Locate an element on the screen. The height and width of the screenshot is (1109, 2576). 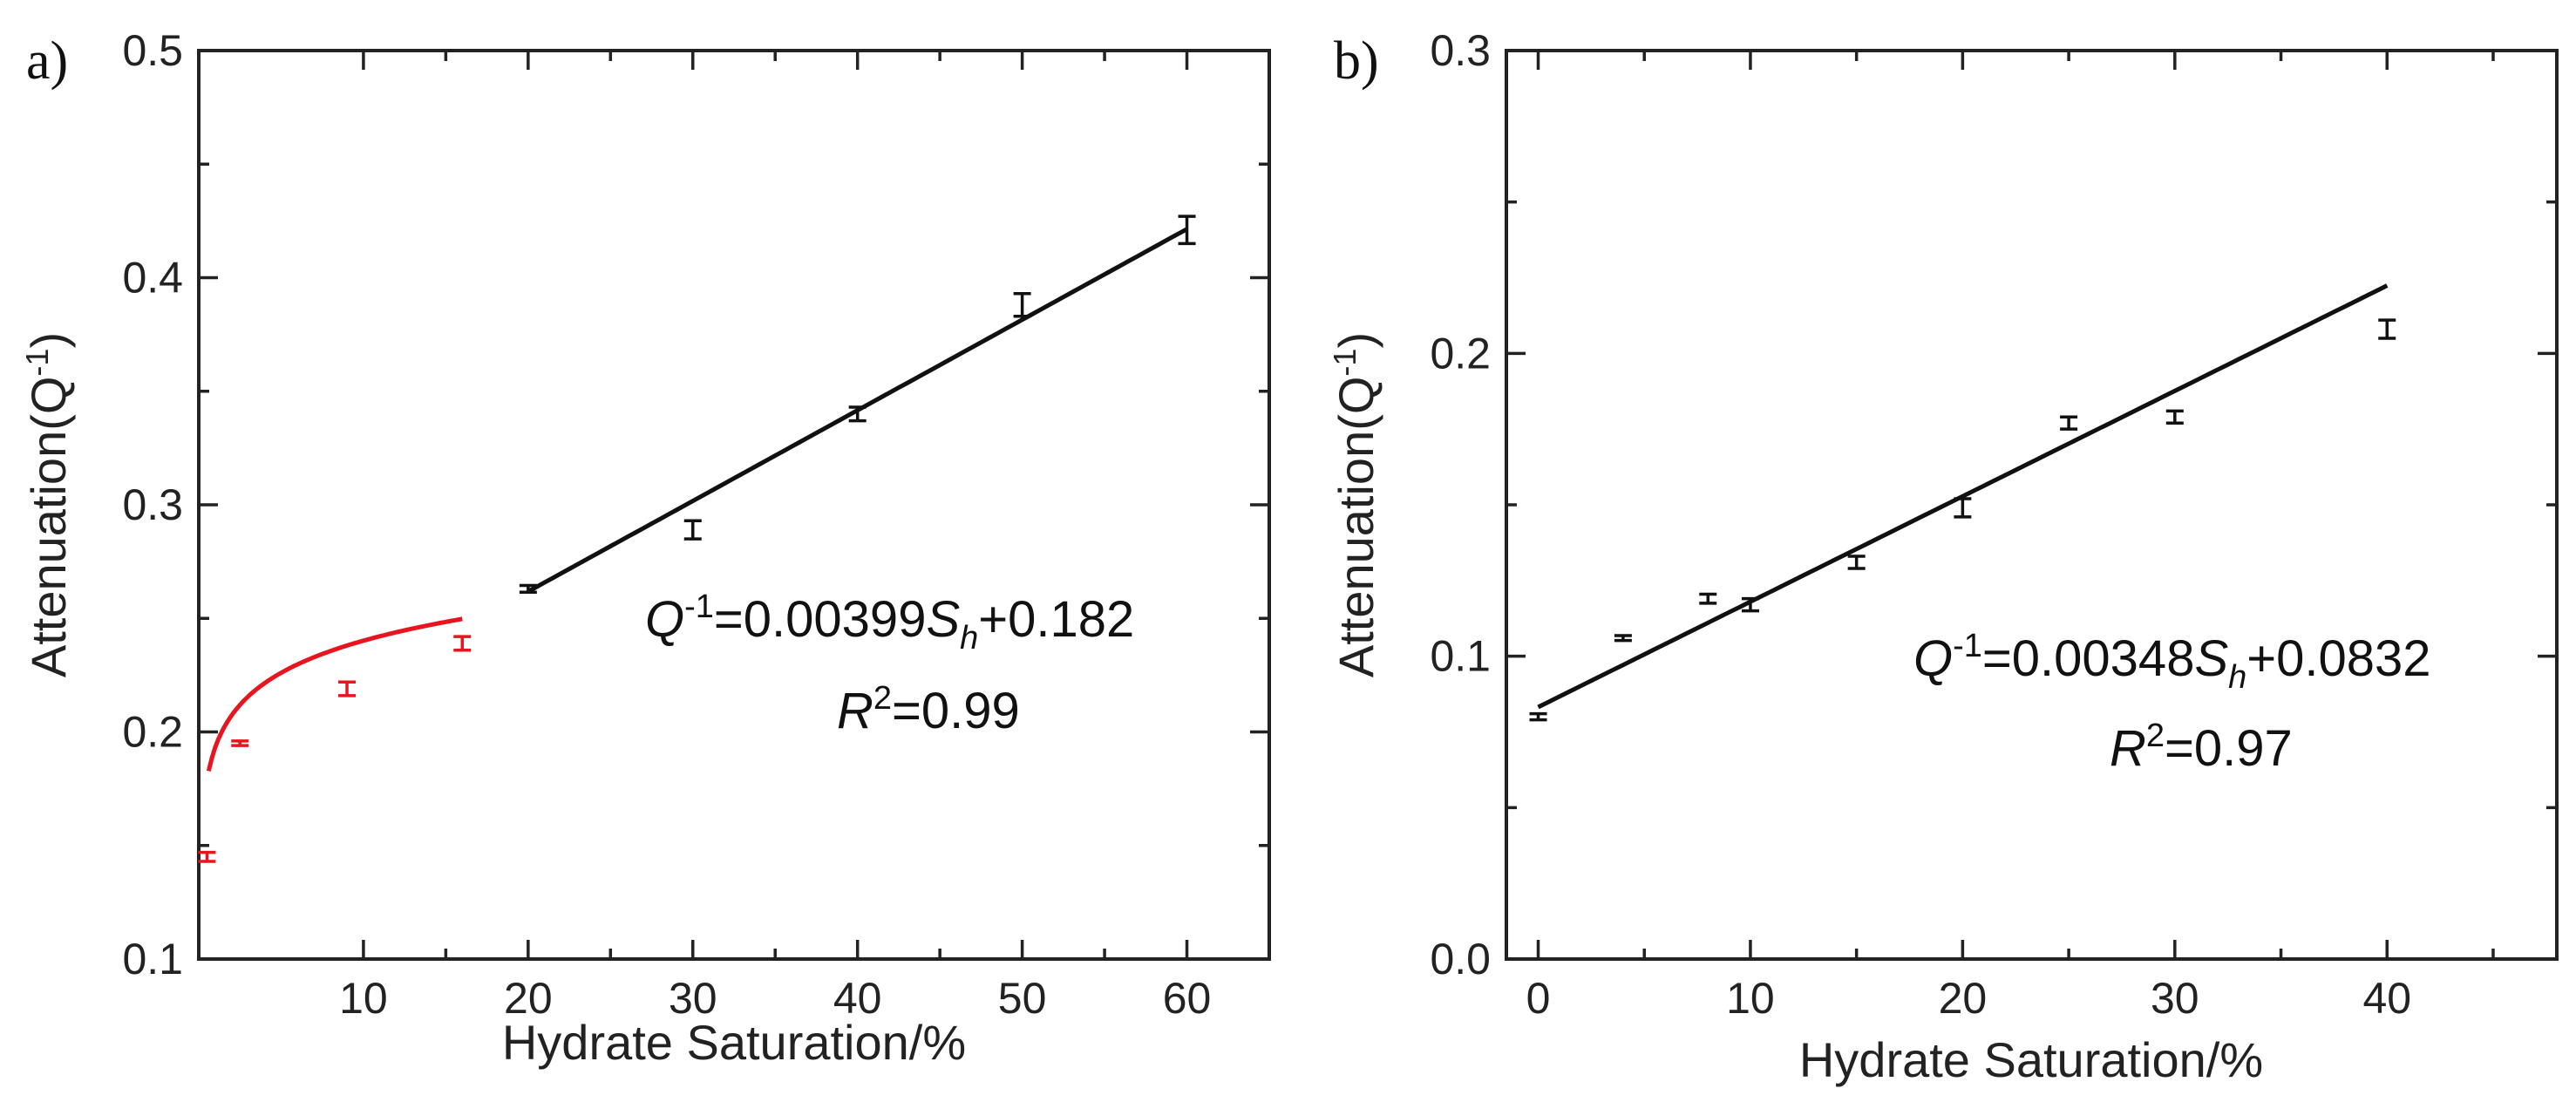
panel-b-fit-lines is located at coordinates (1963, 496).